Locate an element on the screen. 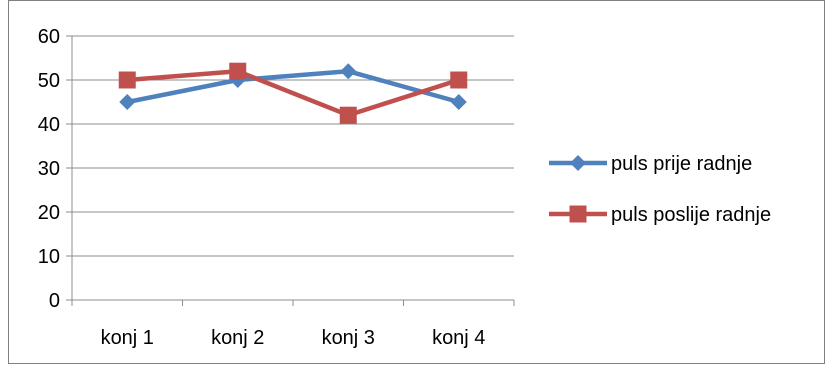 The image size is (826, 370). y-tick-label: 60 is located at coordinates (49, 37).